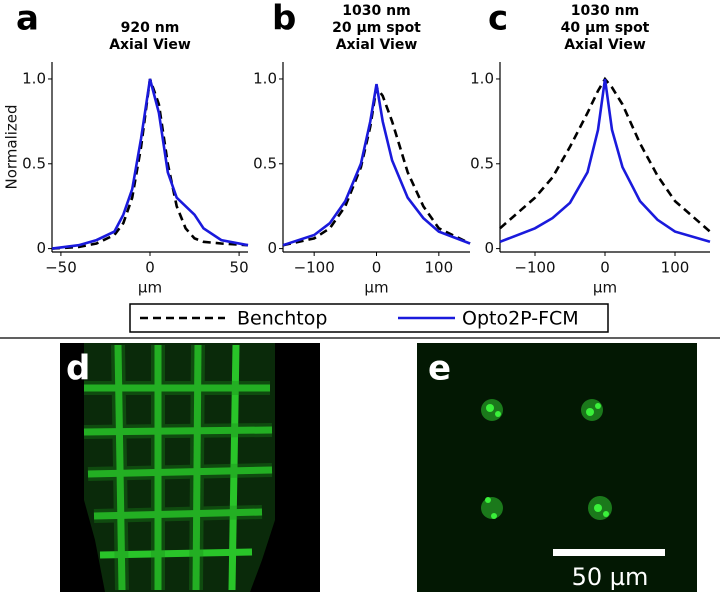 This screenshot has width=720, height=599. What do you see at coordinates (520, 319) in the screenshot?
I see `legend-label: Opto2P-FCM` at bounding box center [520, 319].